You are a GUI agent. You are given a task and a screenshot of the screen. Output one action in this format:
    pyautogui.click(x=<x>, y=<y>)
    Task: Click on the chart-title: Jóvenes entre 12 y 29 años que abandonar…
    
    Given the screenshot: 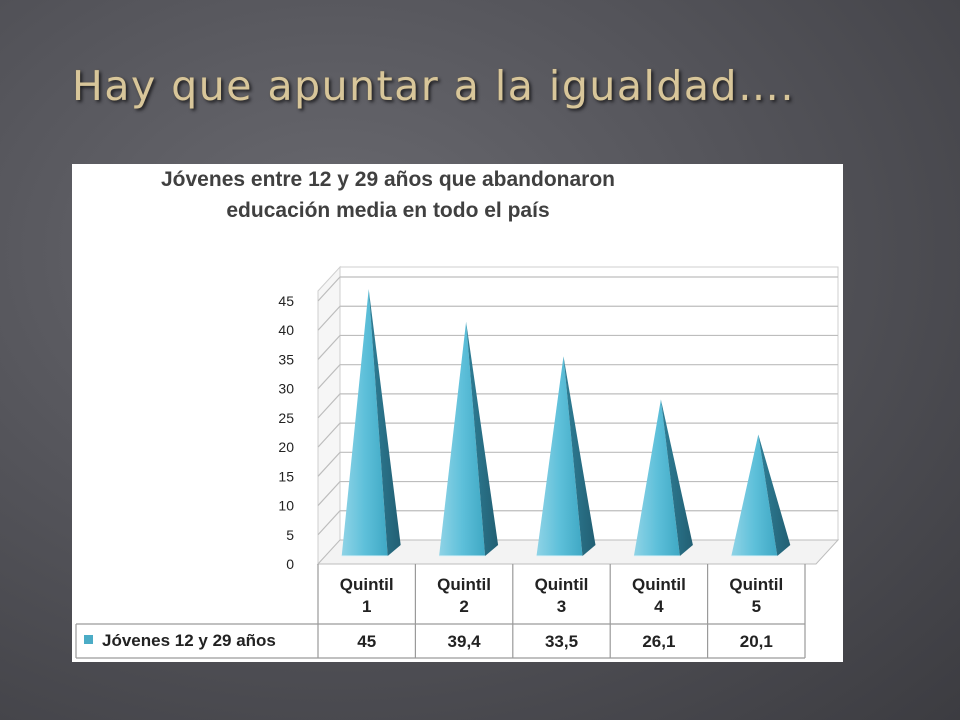 What is the action you would take?
    pyautogui.click(x=388, y=195)
    